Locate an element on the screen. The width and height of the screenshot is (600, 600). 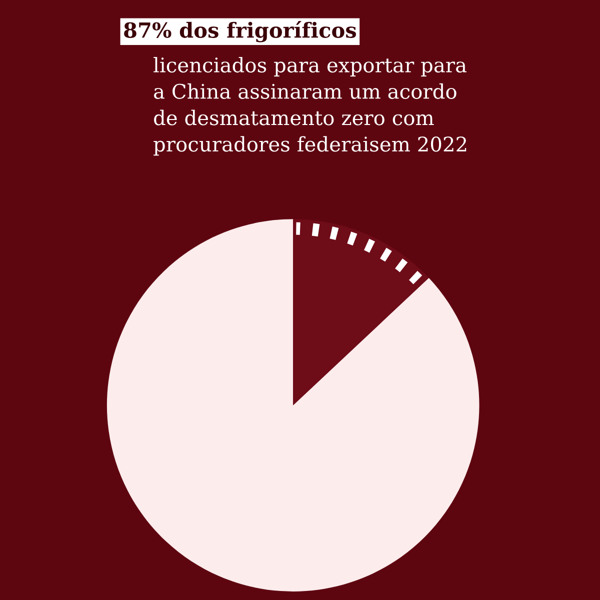
chart-title: 87% dos frigoríficos is located at coordinates (240, 31).